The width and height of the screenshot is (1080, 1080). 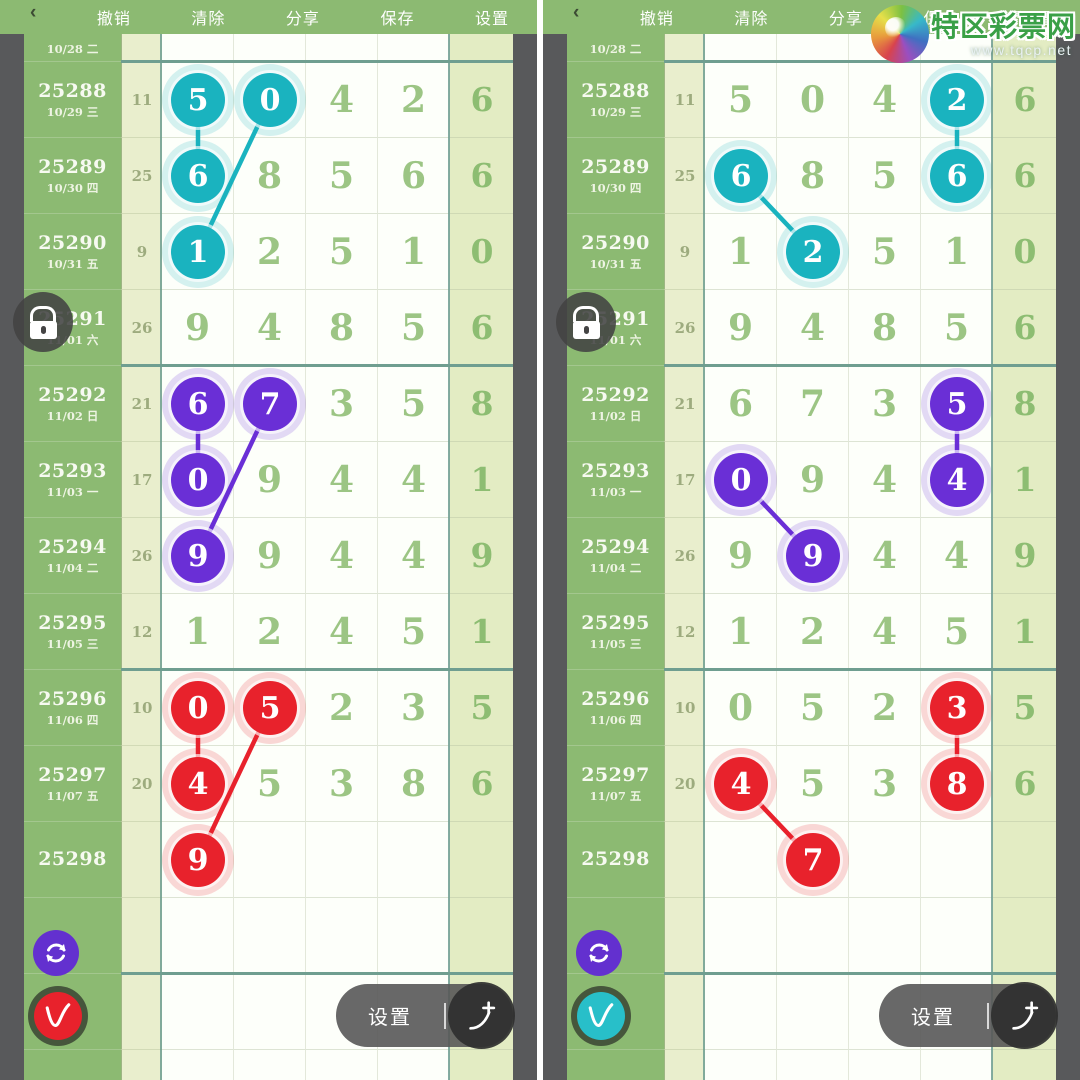 What do you see at coordinates (940, 19) in the screenshot?
I see `save-button: 保存` at bounding box center [940, 19].